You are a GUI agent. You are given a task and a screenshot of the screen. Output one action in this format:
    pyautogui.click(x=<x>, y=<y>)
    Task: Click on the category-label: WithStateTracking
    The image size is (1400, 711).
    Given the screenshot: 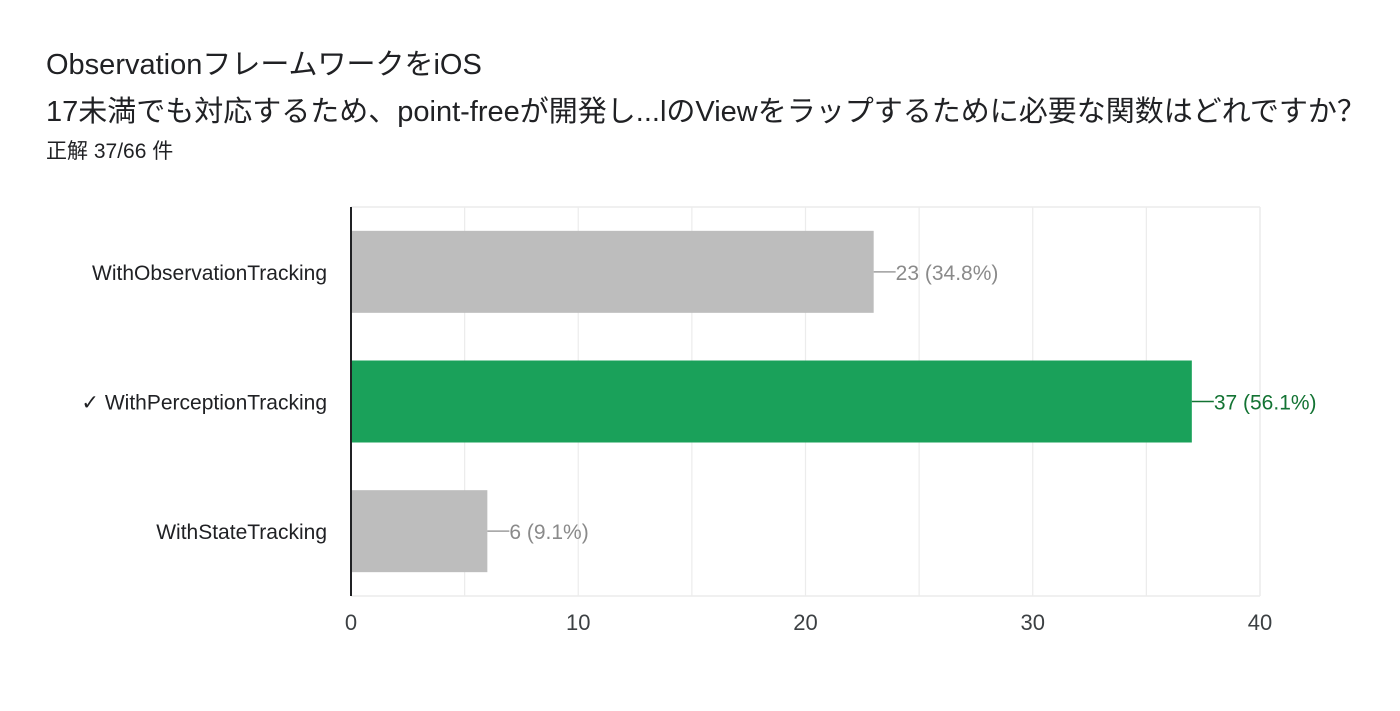 What is the action you would take?
    pyautogui.click(x=241, y=532)
    